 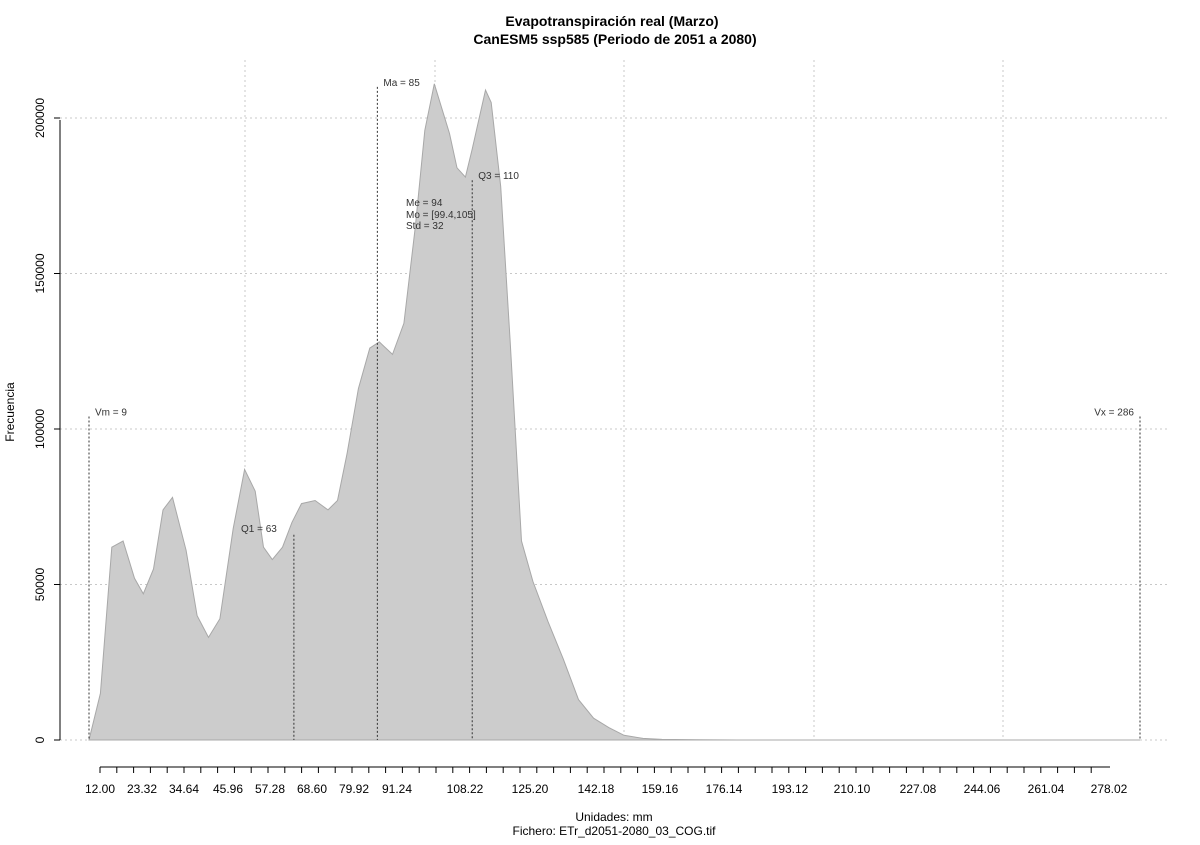 I want to click on x-tick-label: 68.60, so click(x=312, y=789).